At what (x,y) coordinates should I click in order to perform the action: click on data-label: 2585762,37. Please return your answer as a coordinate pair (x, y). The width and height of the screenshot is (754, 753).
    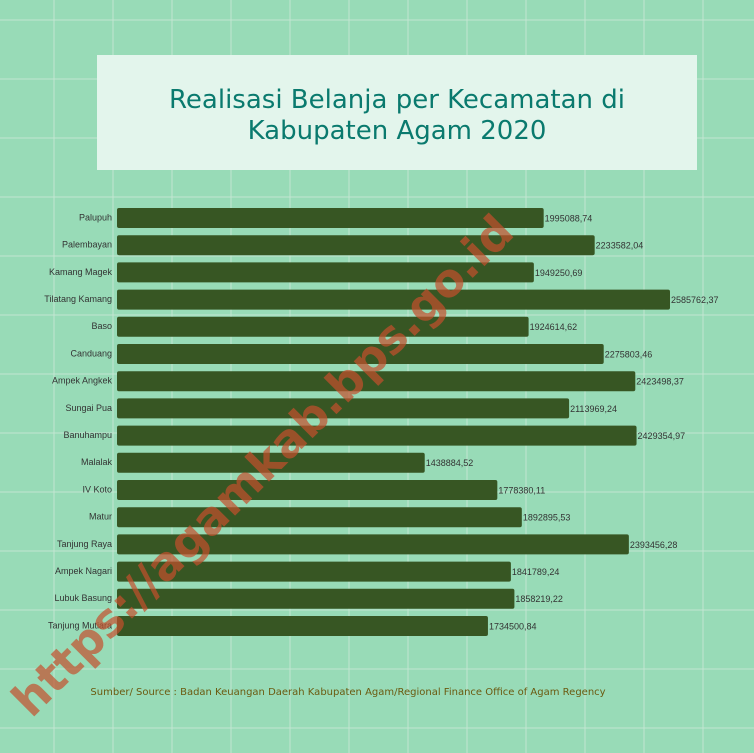
    Looking at the image, I should click on (695, 300).